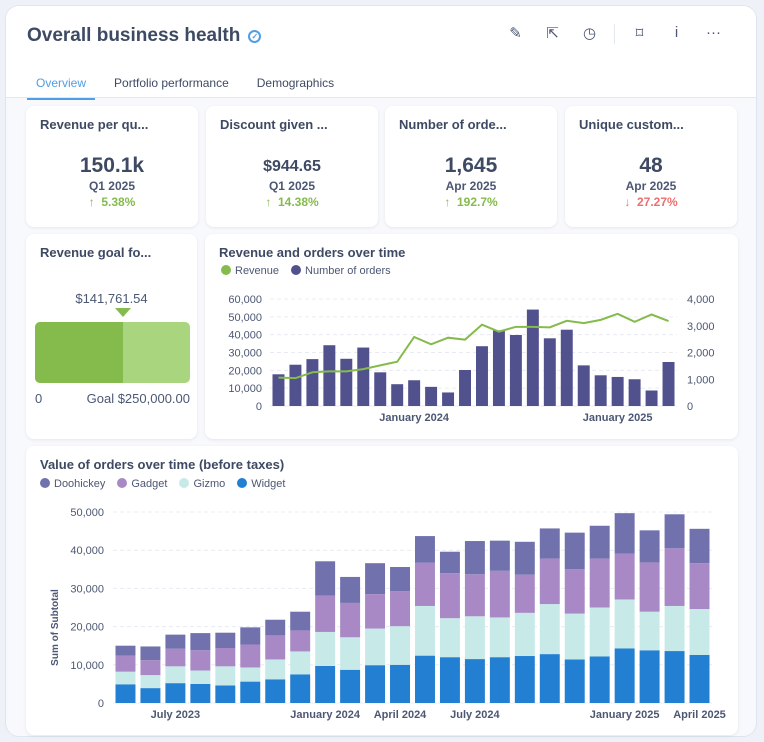  I want to click on y-tick-left: 60,000, so click(245, 300).